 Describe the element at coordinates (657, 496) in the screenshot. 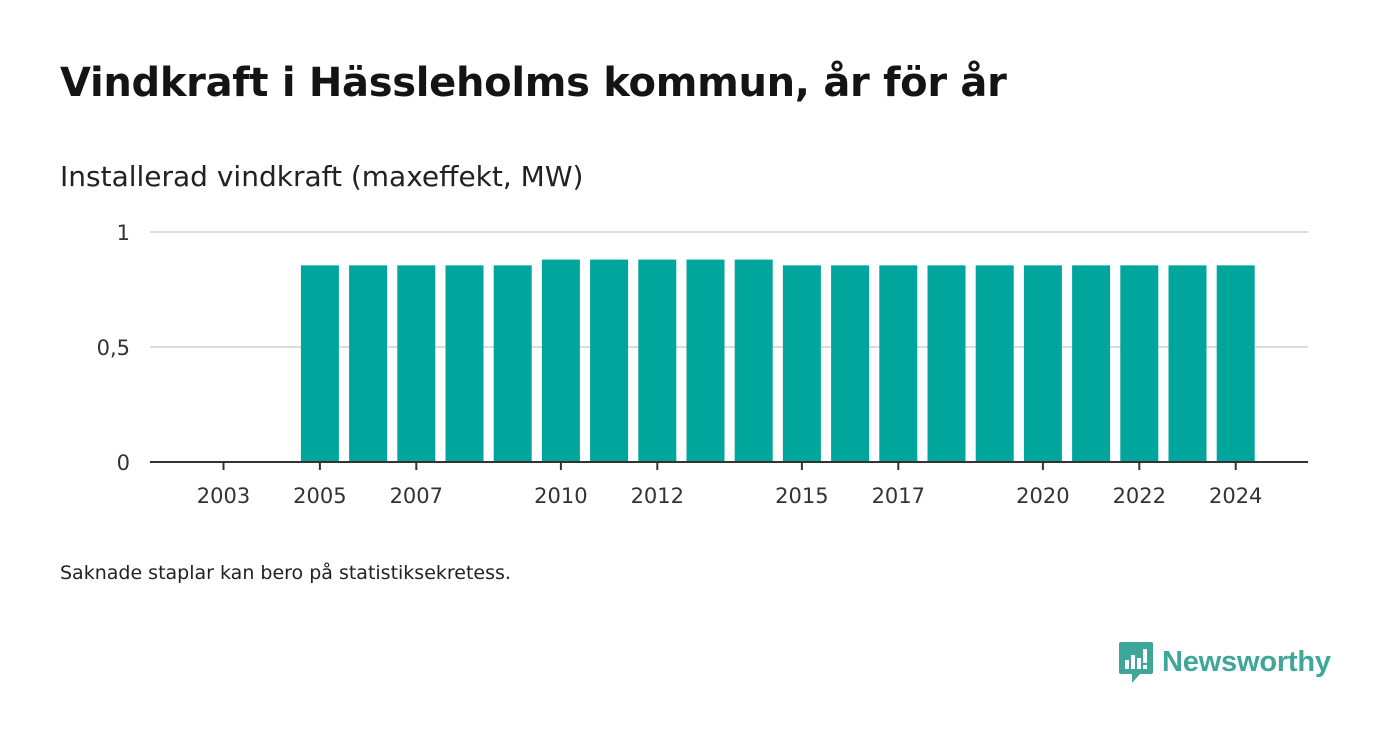

I see `x-tick-label: 2012` at that location.